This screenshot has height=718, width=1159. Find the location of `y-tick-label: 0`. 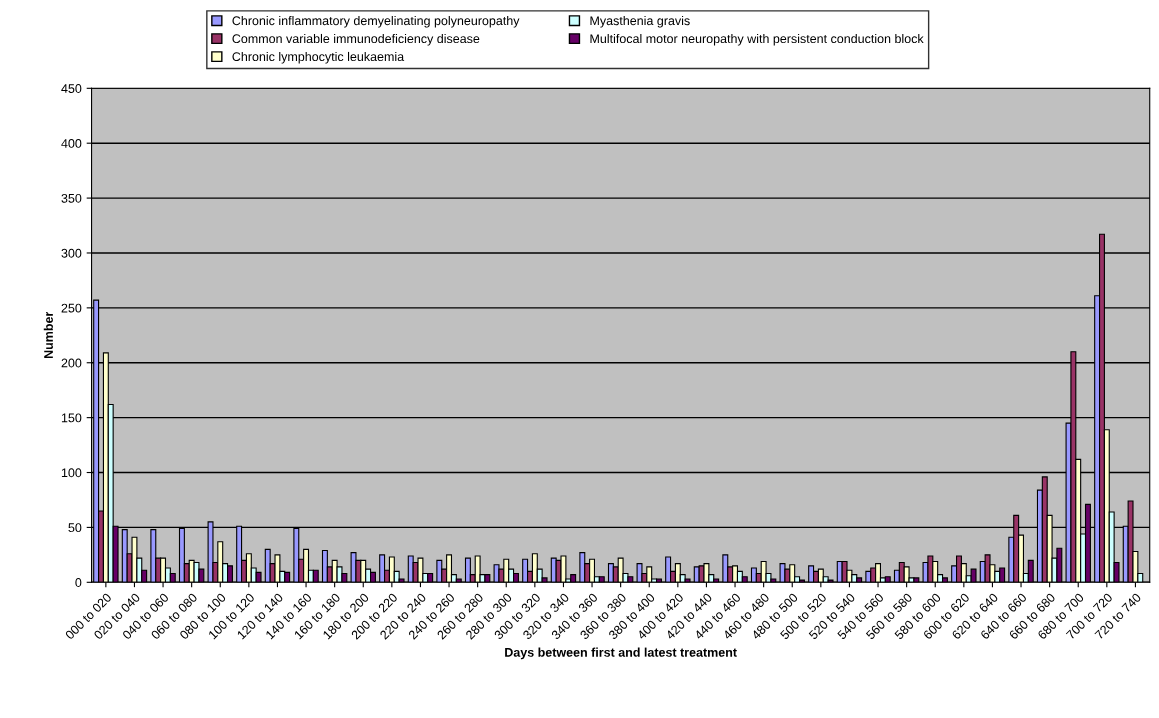

y-tick-label: 0 is located at coordinates (78, 582).